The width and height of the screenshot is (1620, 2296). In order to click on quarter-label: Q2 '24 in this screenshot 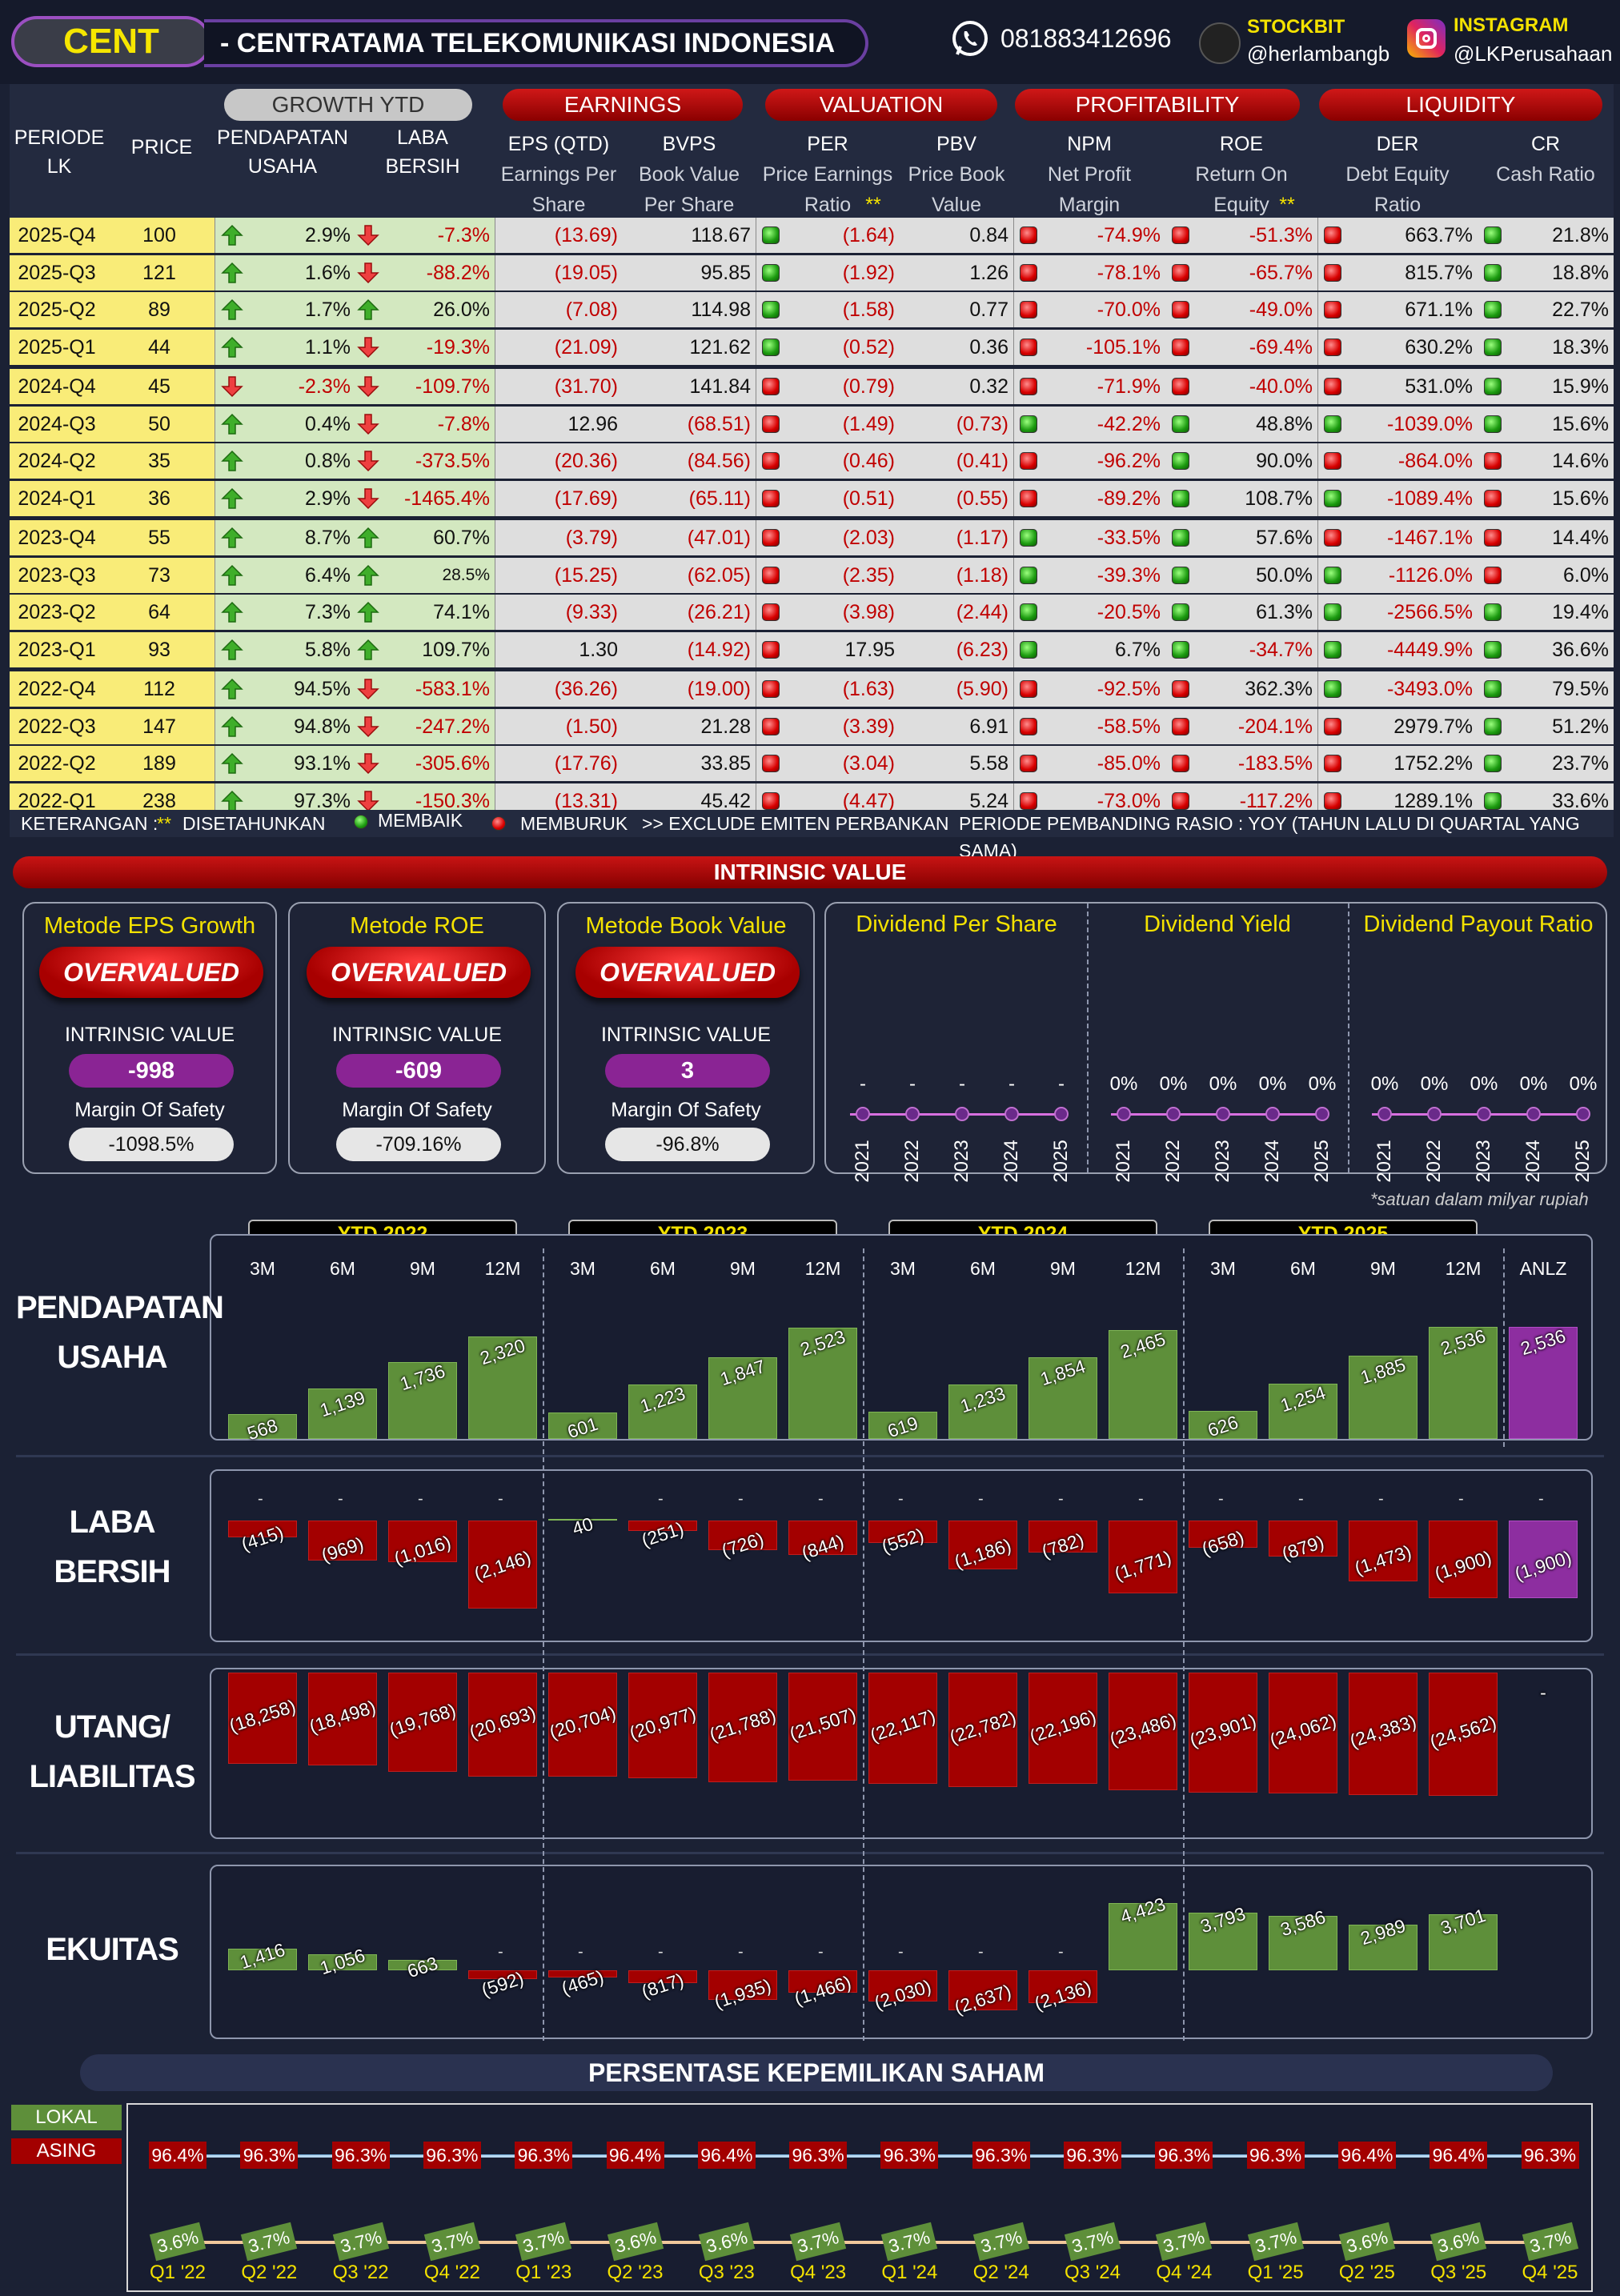, I will do `click(1000, 2272)`.